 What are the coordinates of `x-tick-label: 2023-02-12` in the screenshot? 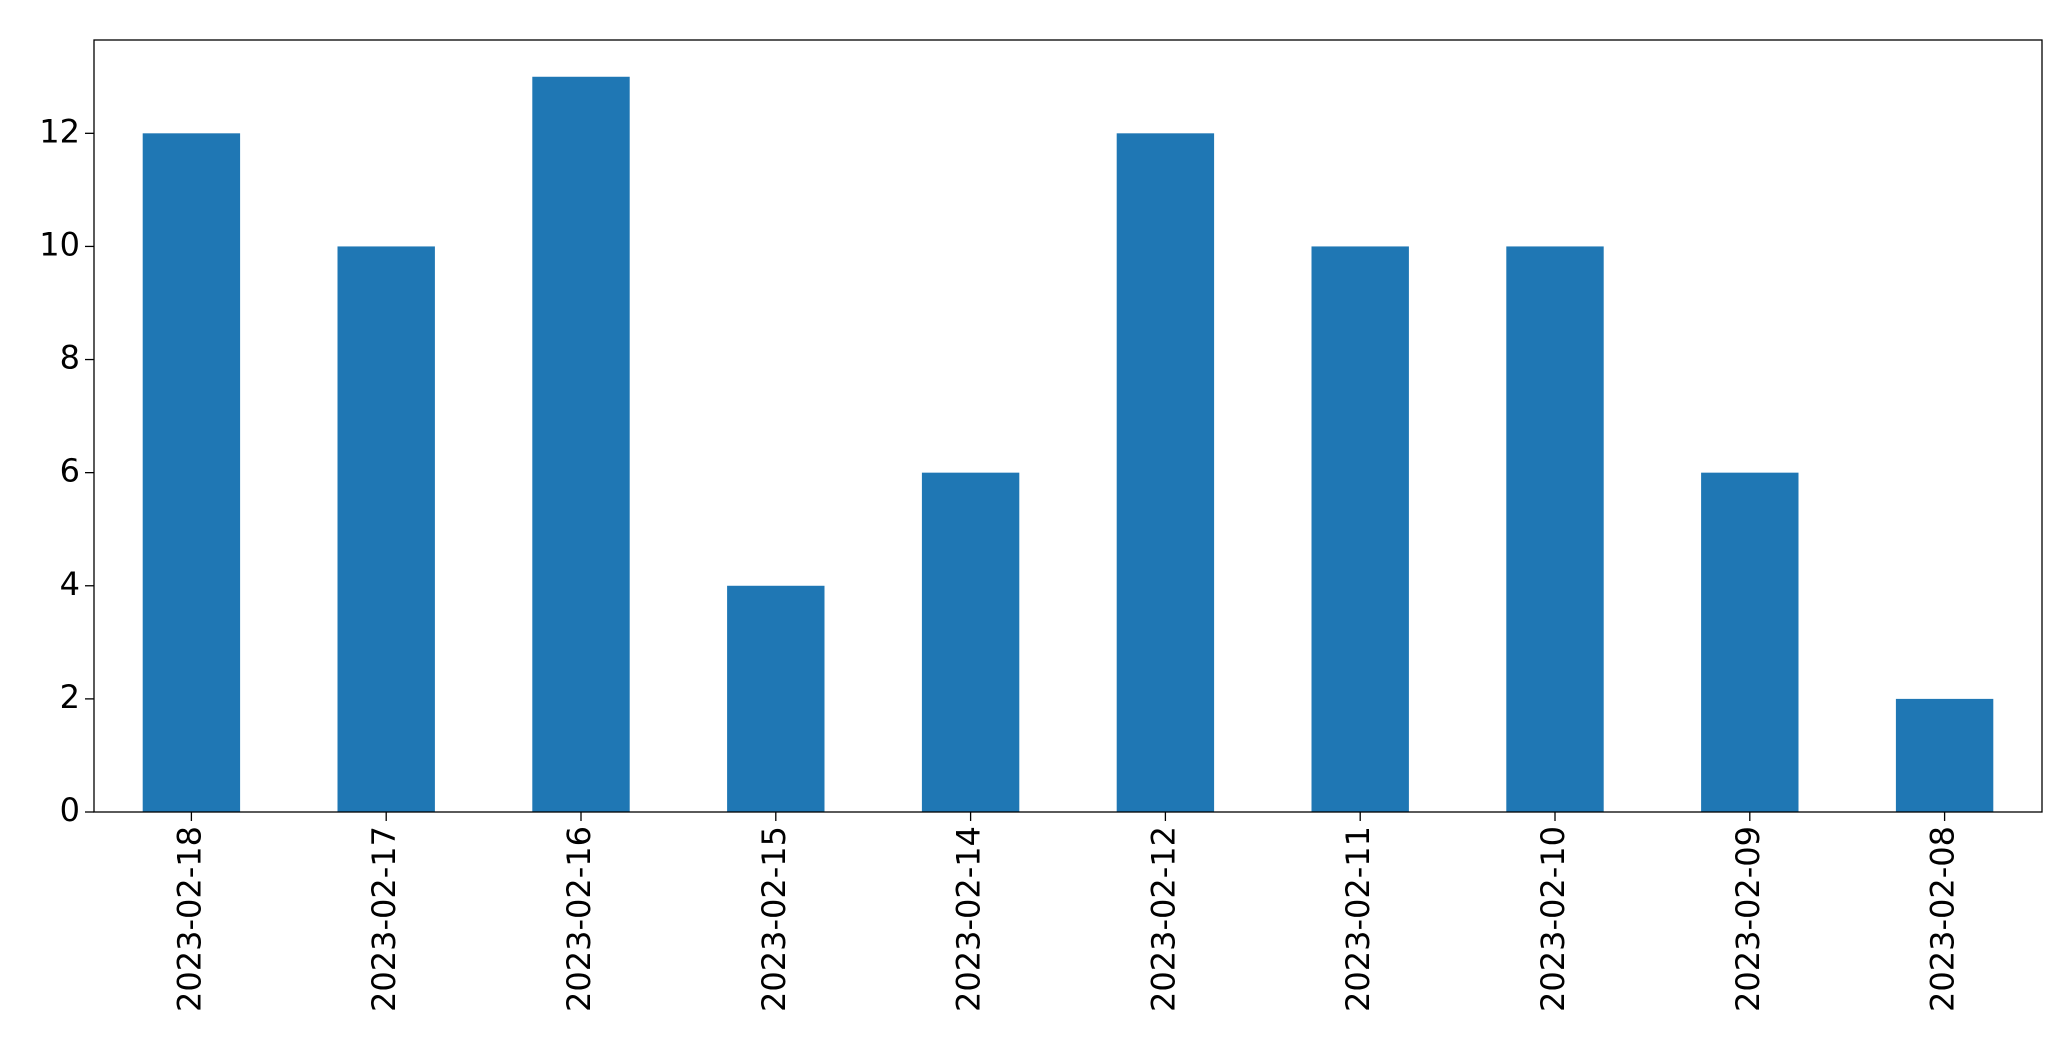 It's located at (1163, 919).